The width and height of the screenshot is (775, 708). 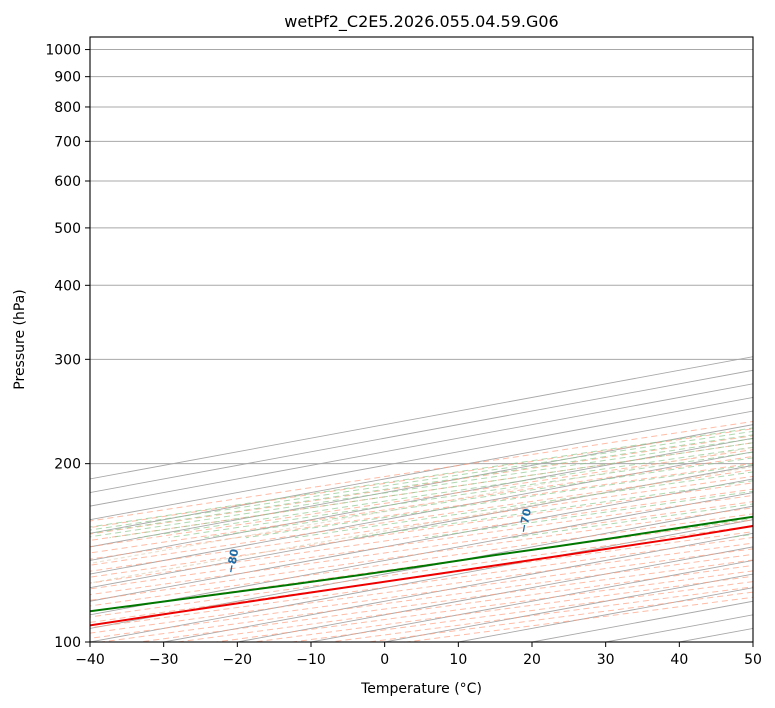 What do you see at coordinates (421, 22) in the screenshot?
I see `chart-title: wetPf2_C2E5.2026.055.04.59.G06` at bounding box center [421, 22].